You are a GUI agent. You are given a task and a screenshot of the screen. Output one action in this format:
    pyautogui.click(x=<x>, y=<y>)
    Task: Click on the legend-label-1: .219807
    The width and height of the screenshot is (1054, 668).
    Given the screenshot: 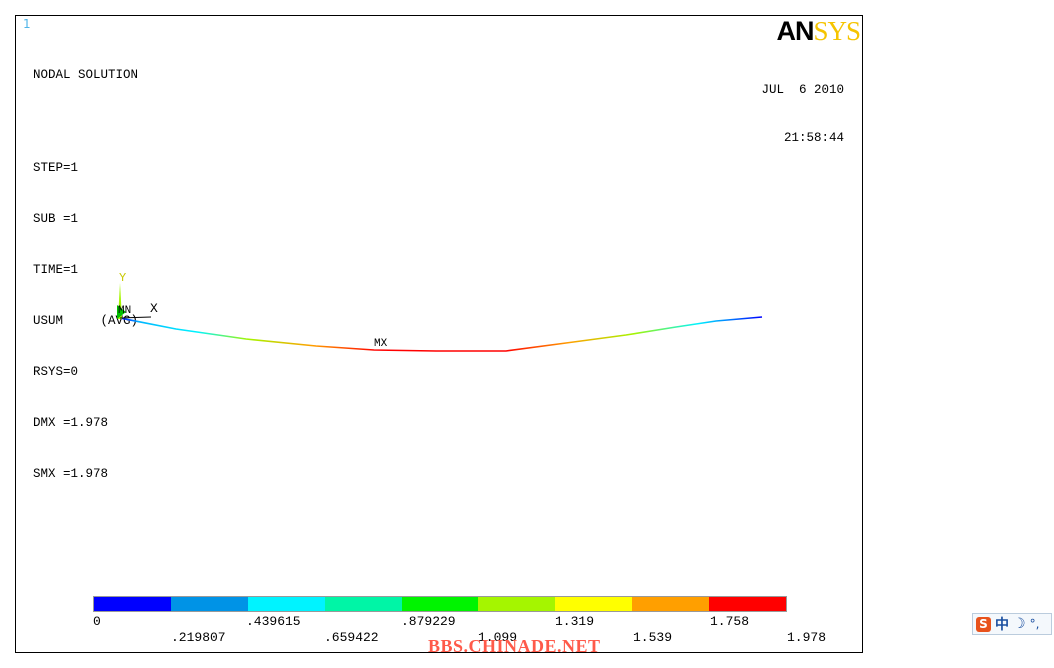 What is the action you would take?
    pyautogui.click(x=198, y=637)
    